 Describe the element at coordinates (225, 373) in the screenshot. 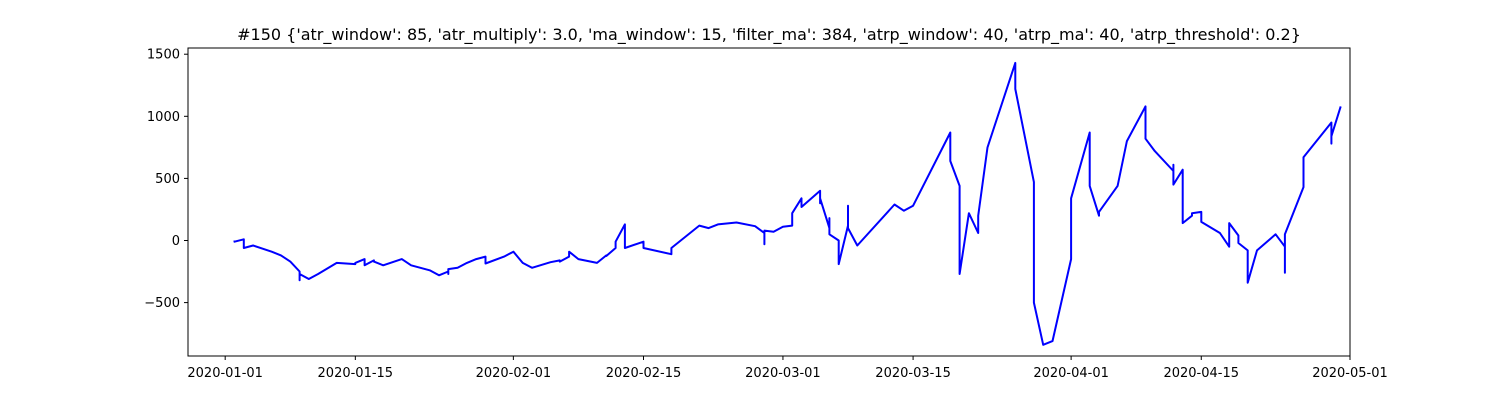

I see `x-tick-label: 2020-01-01` at that location.